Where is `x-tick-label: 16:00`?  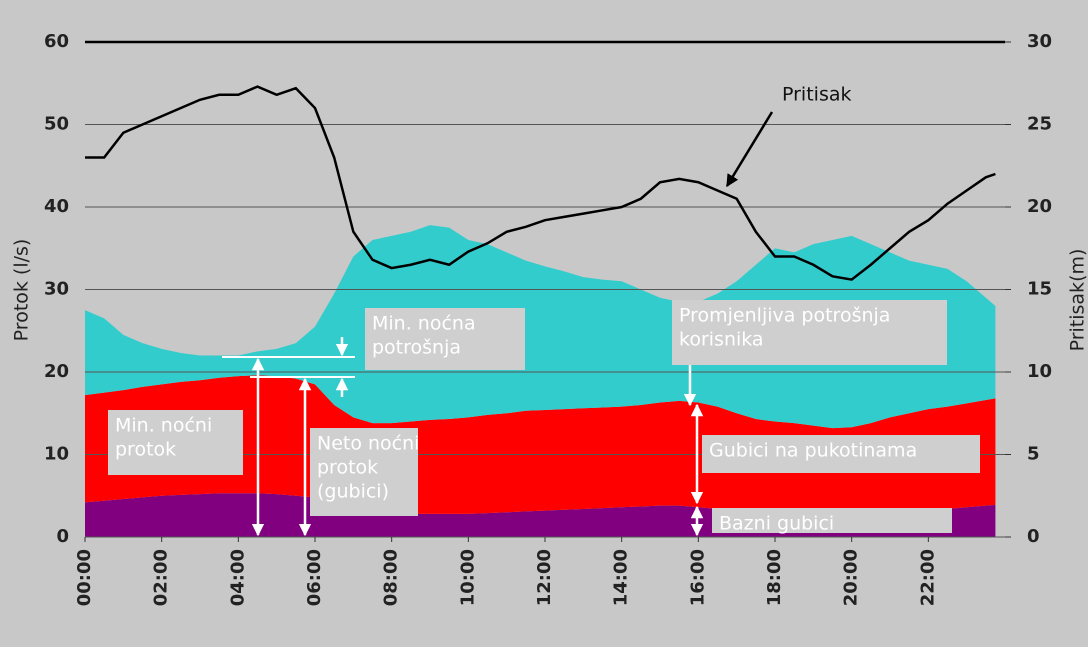
x-tick-label: 16:00 is located at coordinates (697, 577).